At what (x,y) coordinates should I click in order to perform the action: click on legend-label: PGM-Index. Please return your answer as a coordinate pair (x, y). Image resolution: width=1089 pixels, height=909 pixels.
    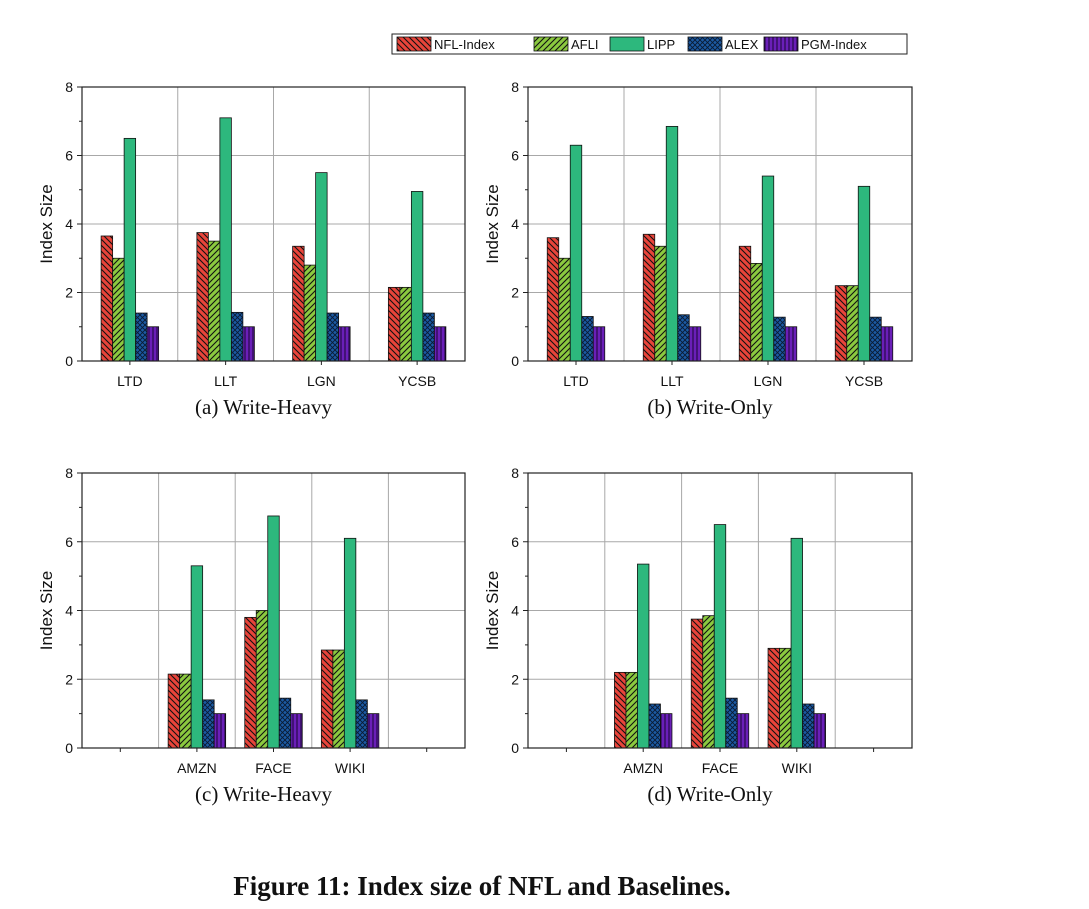
    Looking at the image, I should click on (834, 44).